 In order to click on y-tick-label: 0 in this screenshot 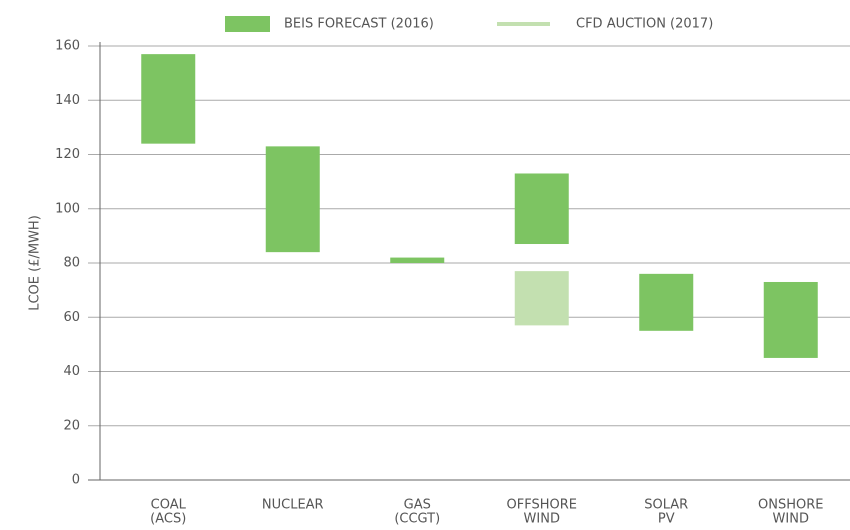, I will do `click(76, 480)`.